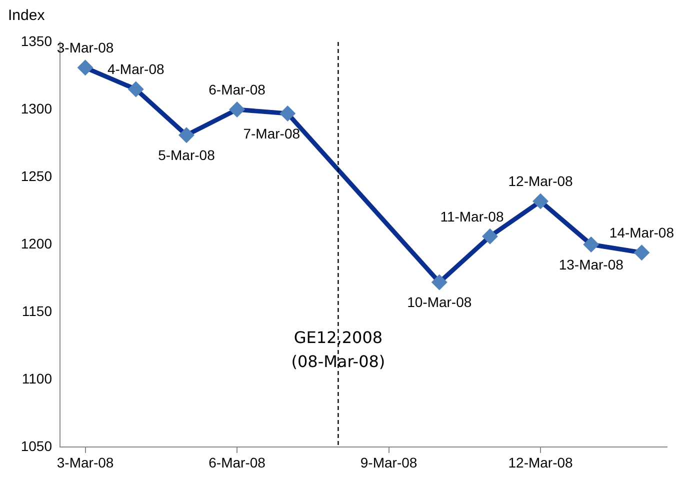 Image resolution: width=678 pixels, height=477 pixels. I want to click on data-label: 10-Mar-08, so click(439, 302).